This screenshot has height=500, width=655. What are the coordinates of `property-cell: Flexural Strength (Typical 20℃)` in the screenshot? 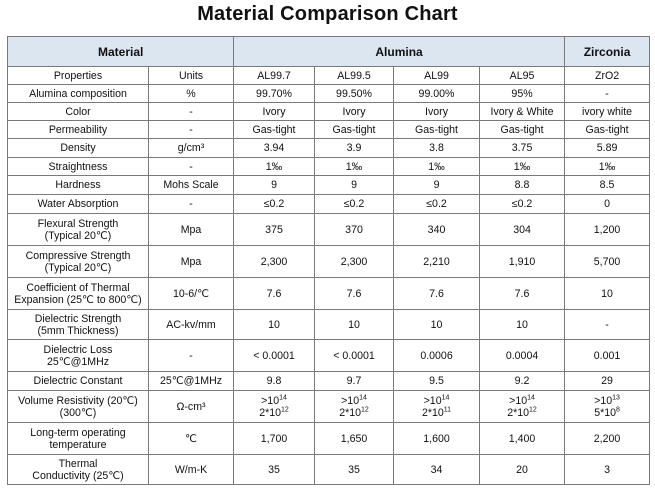 It's located at (78, 229).